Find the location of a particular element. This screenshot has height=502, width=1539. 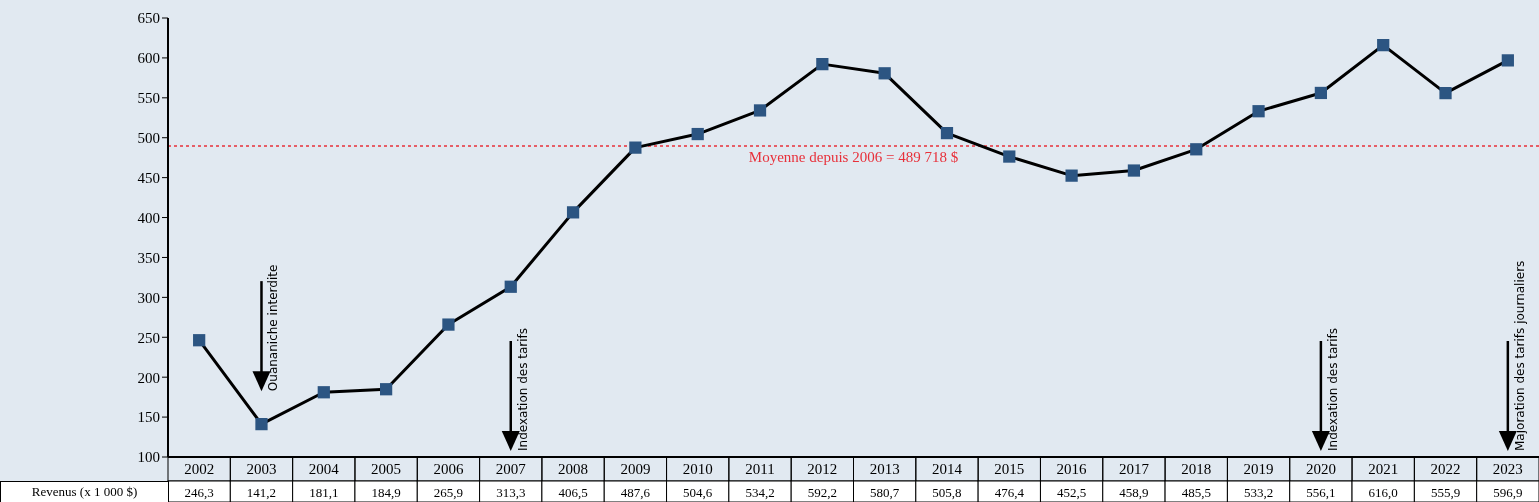

data-label: 505,8 is located at coordinates (947, 492).